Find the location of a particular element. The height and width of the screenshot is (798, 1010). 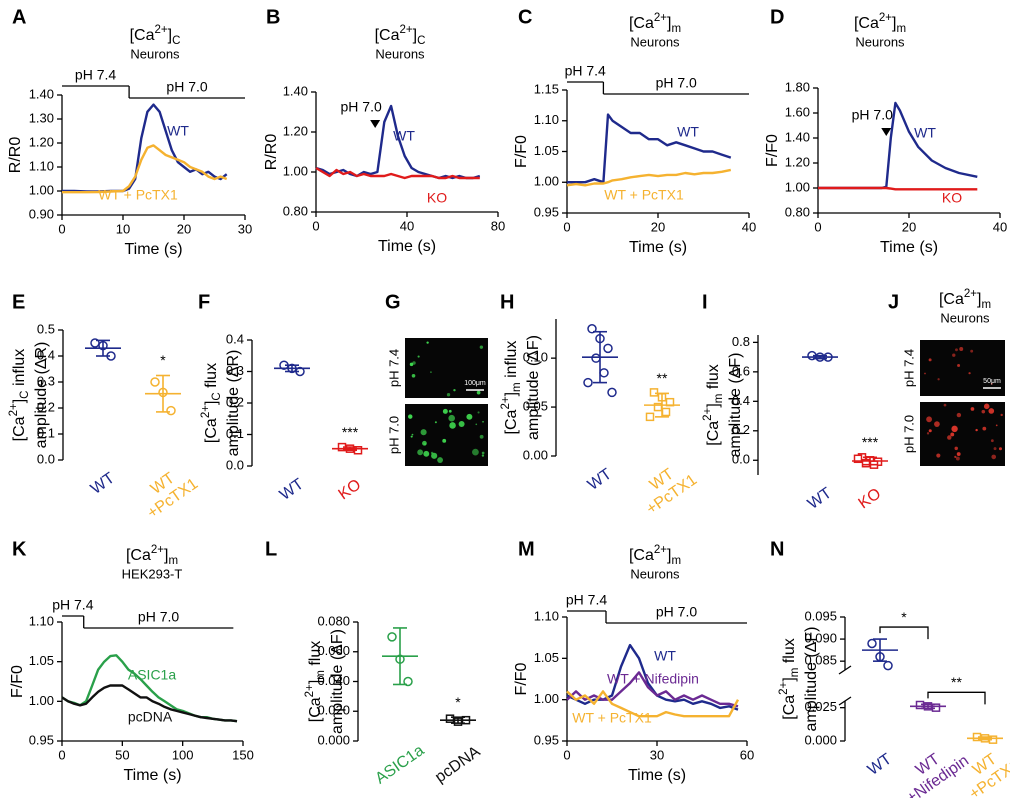

panel-letter: B is located at coordinates (273, 17).